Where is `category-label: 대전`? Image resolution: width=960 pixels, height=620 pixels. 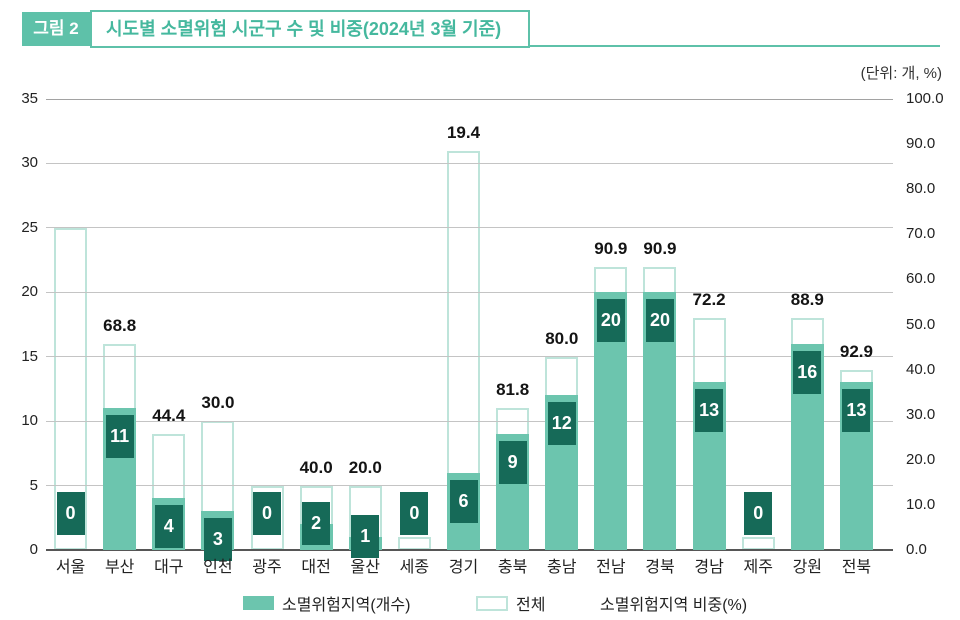
category-label: 대전 is located at coordinates (316, 567).